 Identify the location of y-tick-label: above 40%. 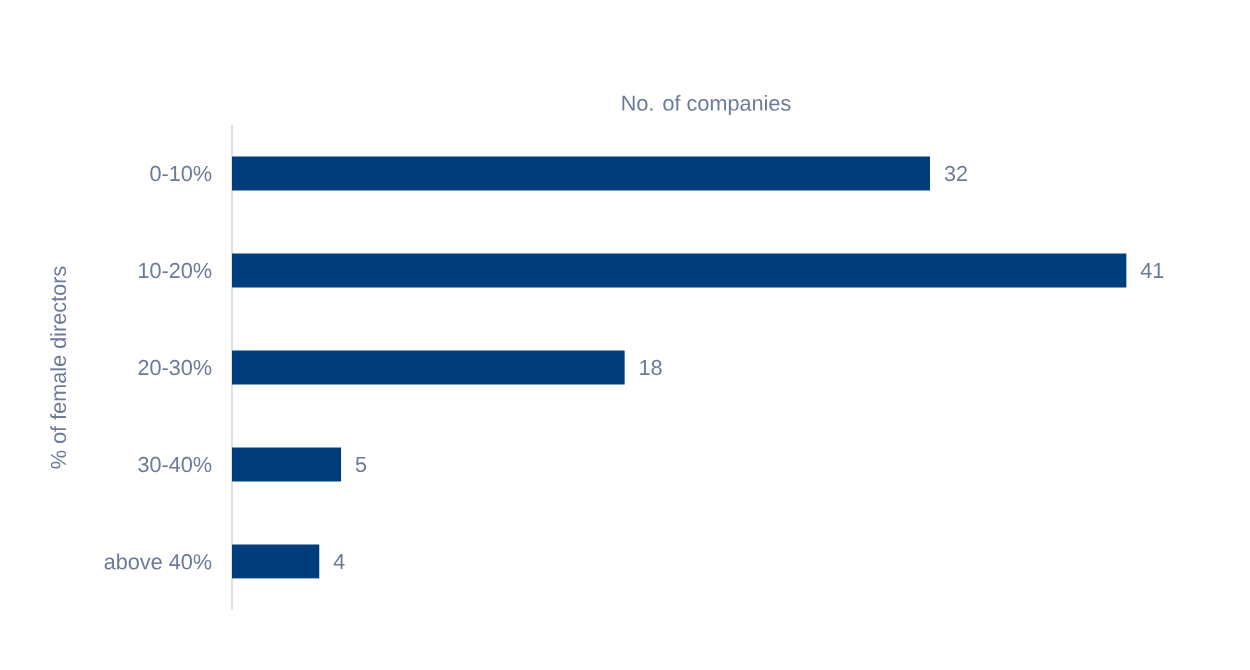
(158, 561).